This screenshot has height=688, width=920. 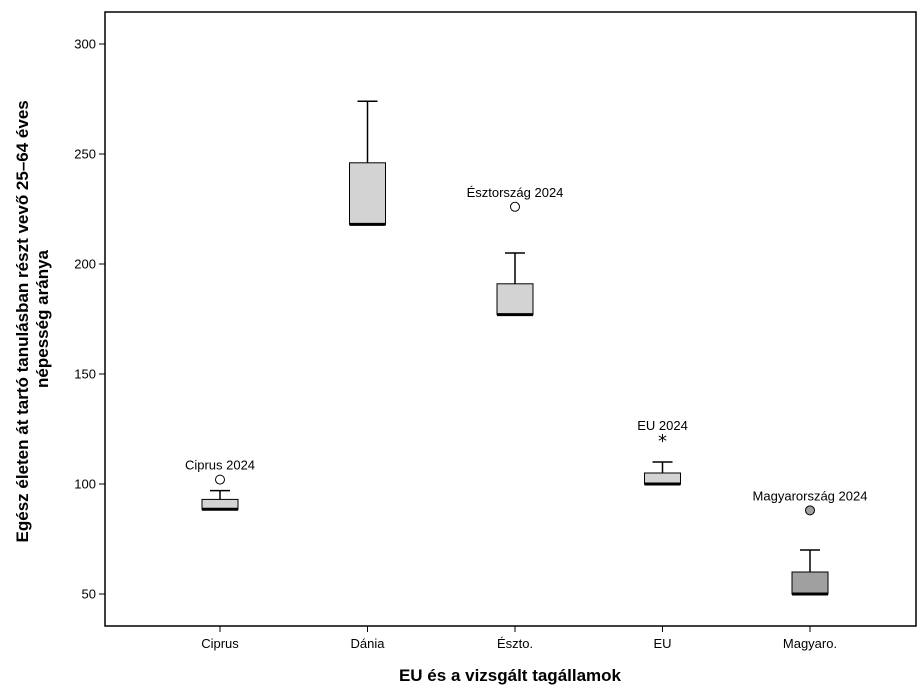 I want to click on box-eu, so click(x=662, y=473).